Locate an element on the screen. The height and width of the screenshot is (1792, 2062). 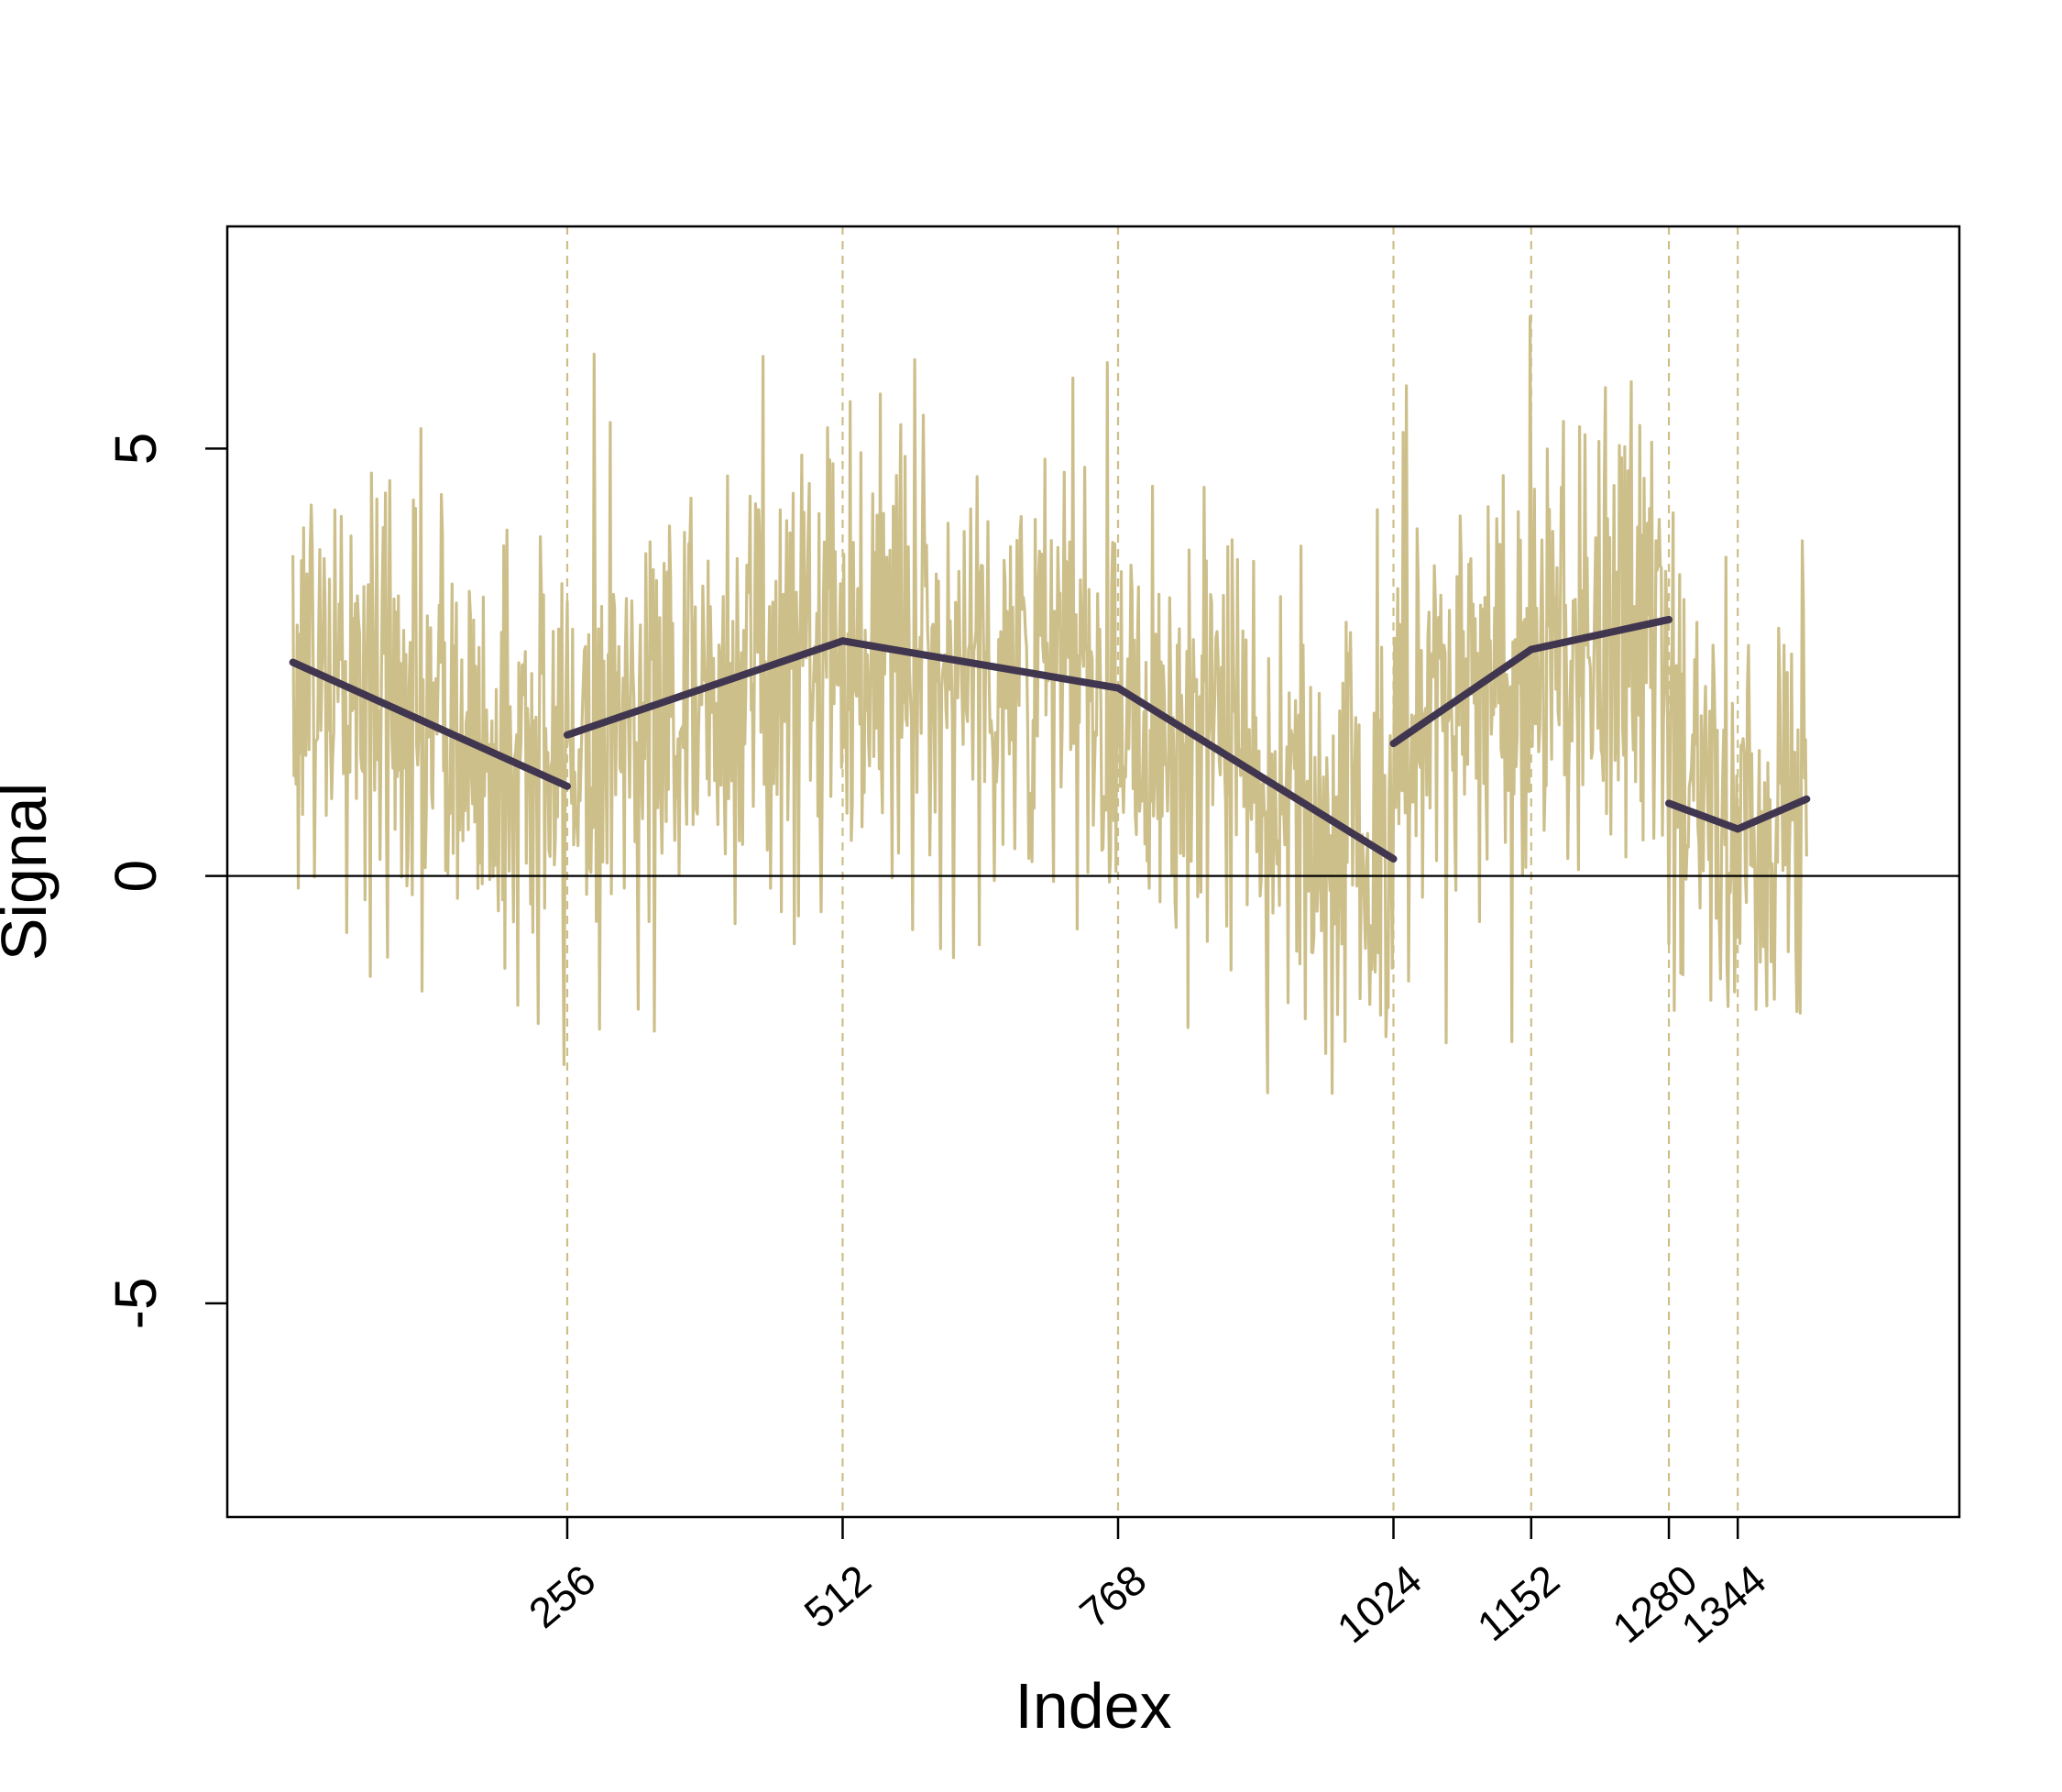
x-tick-label: 768 is located at coordinates (1112, 1596).